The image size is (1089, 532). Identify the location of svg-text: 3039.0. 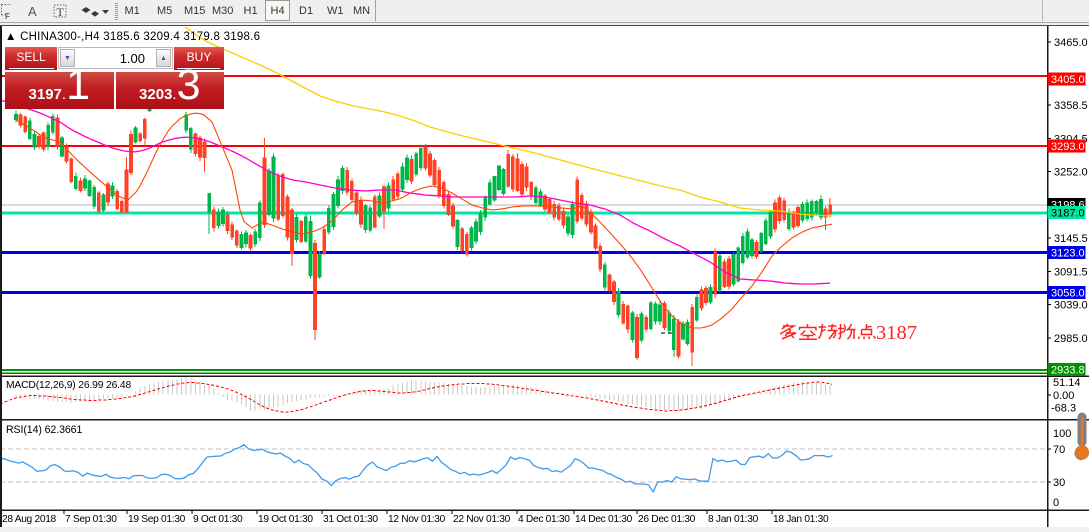
(1071, 305).